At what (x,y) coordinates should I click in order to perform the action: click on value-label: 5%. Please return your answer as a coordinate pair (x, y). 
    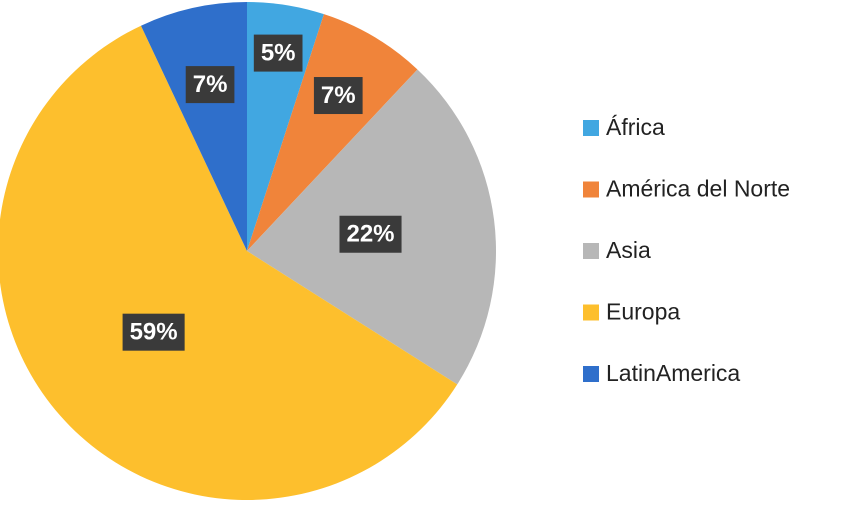
    Looking at the image, I should click on (278, 53).